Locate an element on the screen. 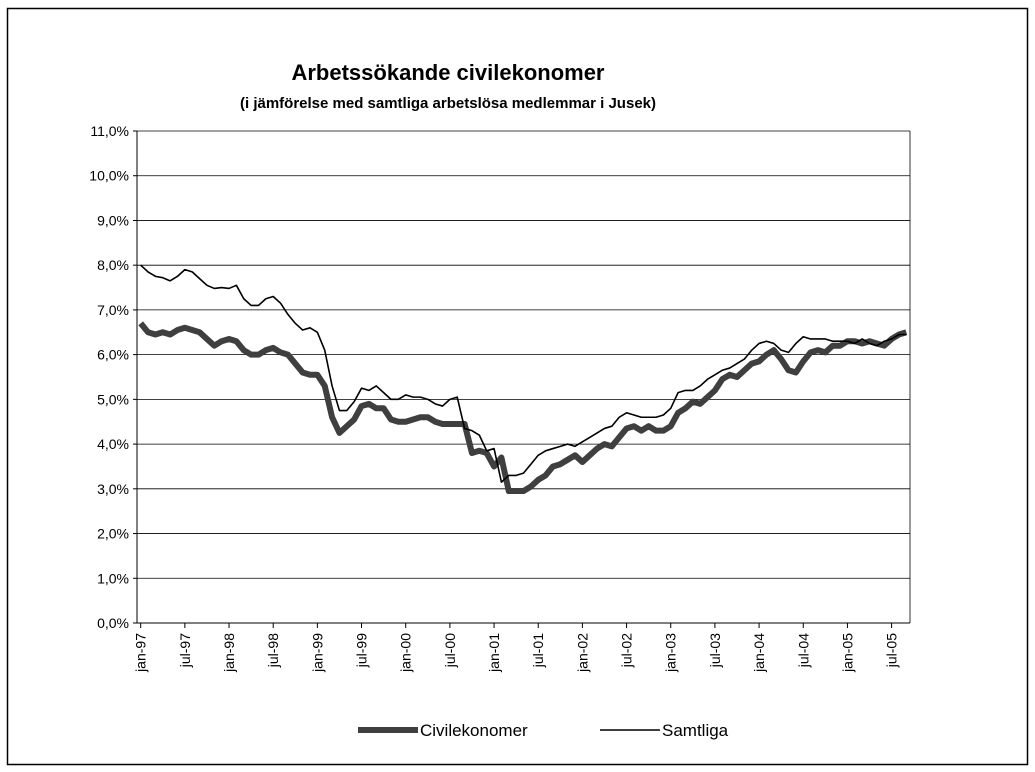  legend-label: Samtliga is located at coordinates (695, 730).